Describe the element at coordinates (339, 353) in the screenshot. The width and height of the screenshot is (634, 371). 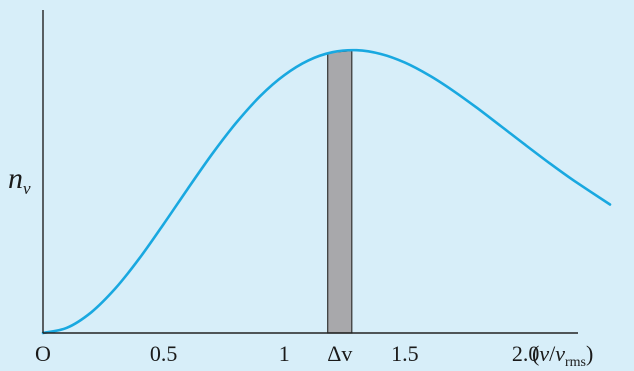
I see `delta-v-label: Δv` at that location.